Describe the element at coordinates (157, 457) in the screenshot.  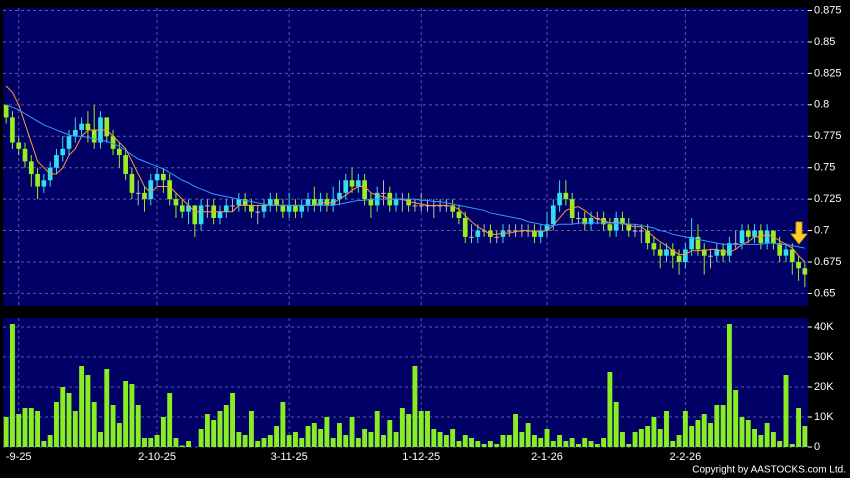
I see `x-tick-label: 2-10-25` at that location.